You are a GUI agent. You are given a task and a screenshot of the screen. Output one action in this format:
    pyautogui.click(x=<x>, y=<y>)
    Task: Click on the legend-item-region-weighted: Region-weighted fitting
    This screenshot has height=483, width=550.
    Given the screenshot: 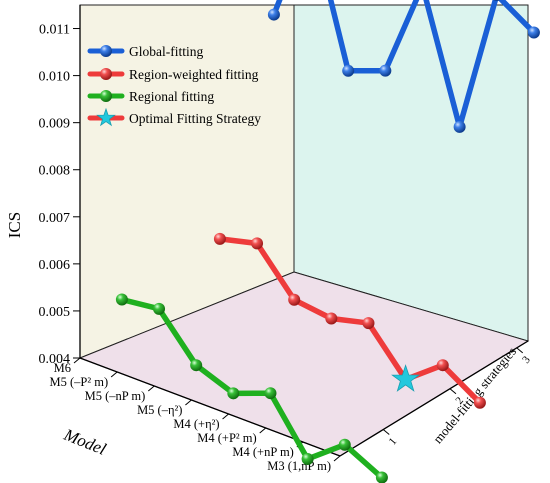 What is the action you would take?
    pyautogui.click(x=173, y=74)
    